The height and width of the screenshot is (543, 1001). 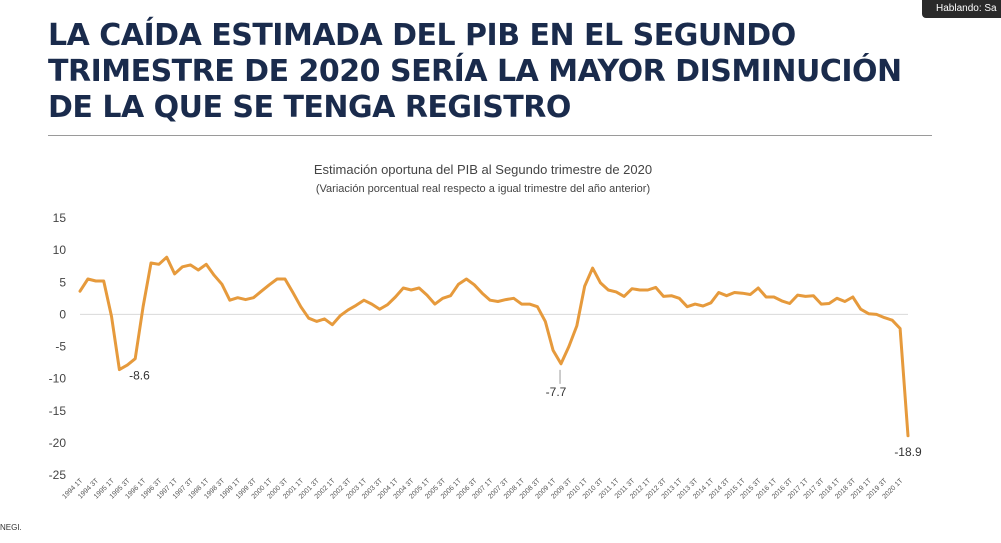 I want to click on y-tick-label: -5, so click(x=60, y=347).